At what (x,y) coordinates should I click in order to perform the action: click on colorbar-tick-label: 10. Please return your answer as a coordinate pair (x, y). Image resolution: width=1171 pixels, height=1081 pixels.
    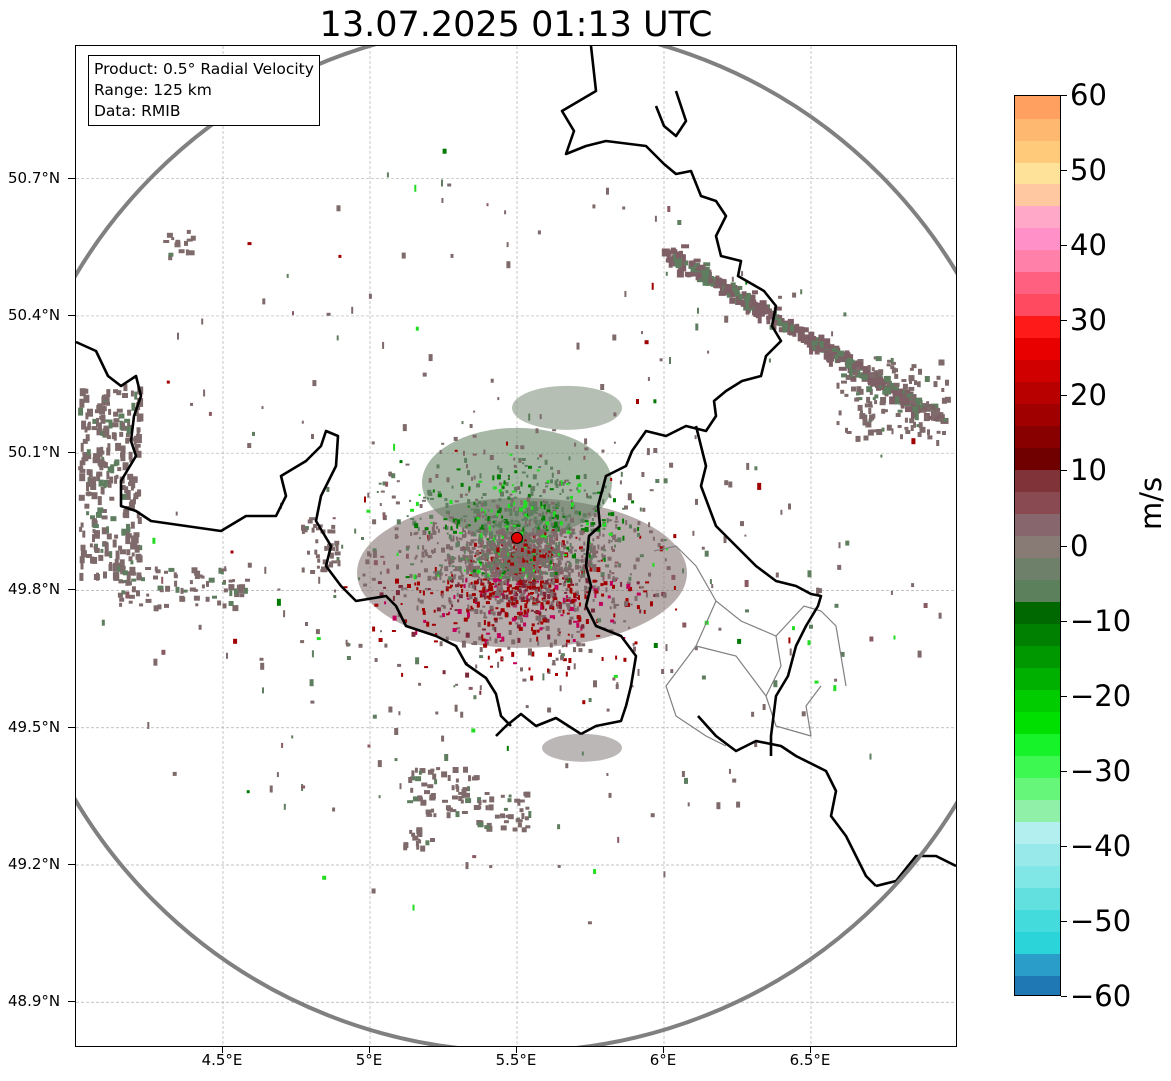
    Looking at the image, I should click on (1088, 470).